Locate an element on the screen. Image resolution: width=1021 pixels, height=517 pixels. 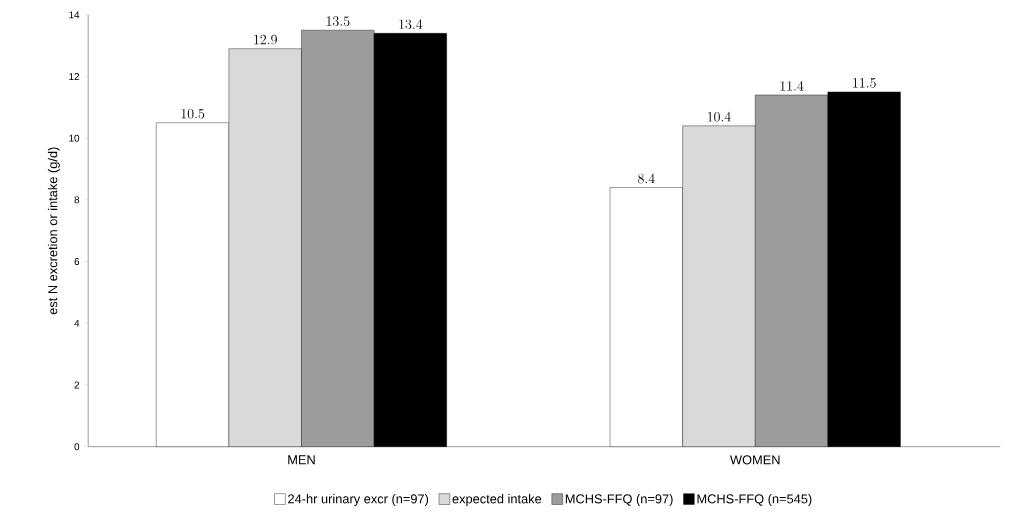
y-axis-title: est N excretion or intake (g/d) is located at coordinates (53, 231).